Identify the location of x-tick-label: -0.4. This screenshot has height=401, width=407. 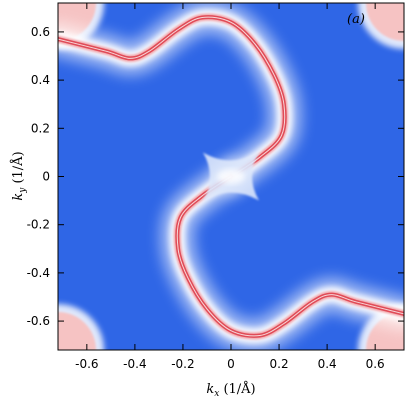
(134, 364).